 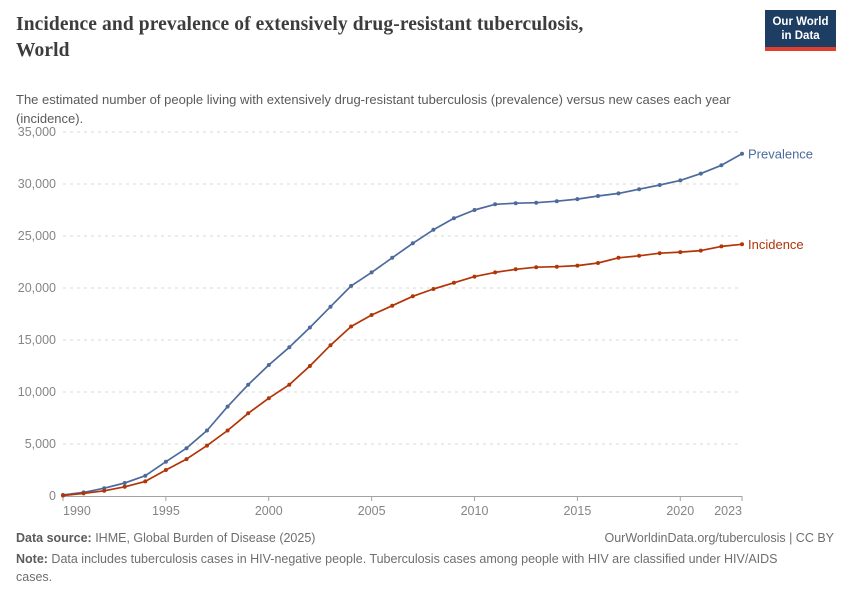 I want to click on series-label-incidence: Incidence, so click(x=776, y=244).